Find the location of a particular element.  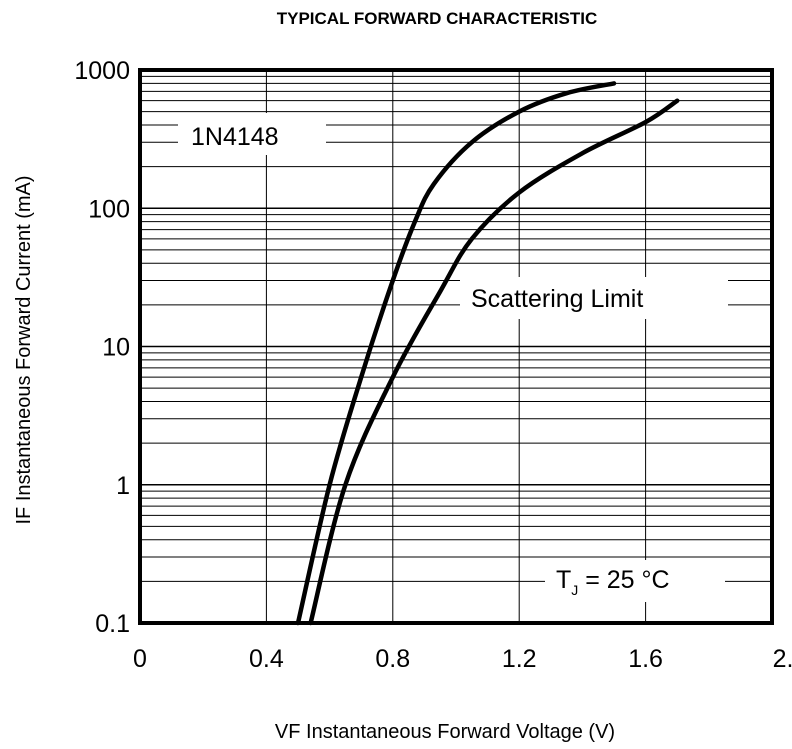

scatter-label-bg is located at coordinates (594, 298).